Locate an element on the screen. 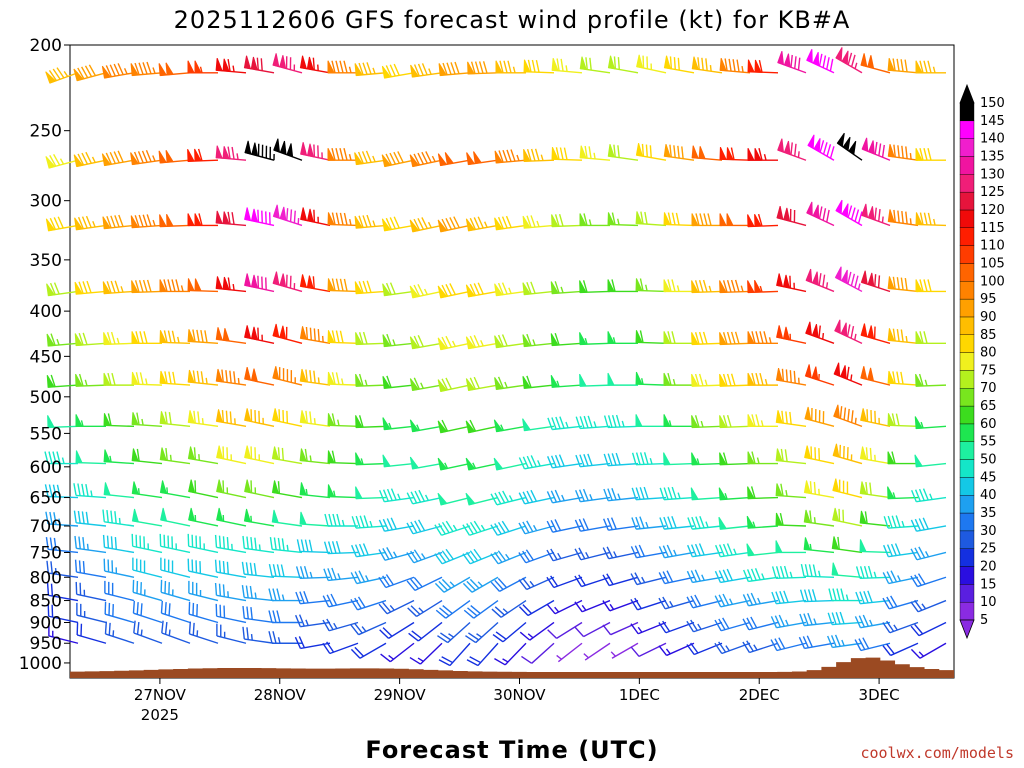 The width and height of the screenshot is (1024, 768). colorbar-label: 145 is located at coordinates (992, 121).